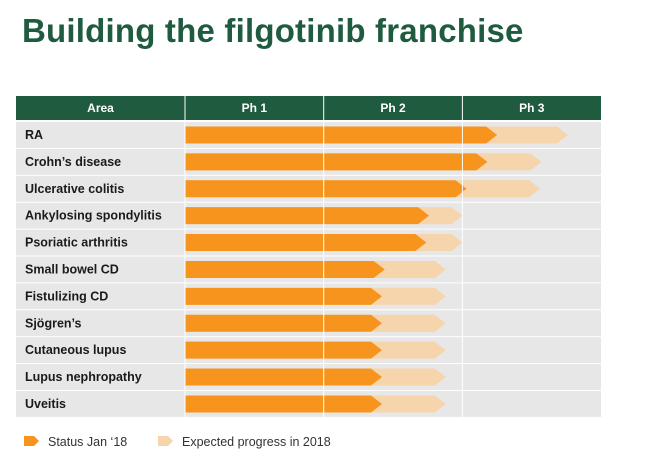 This screenshot has height=460, width=668. What do you see at coordinates (273, 30) in the screenshot?
I see `page-title: Building the filgotinib franchise` at bounding box center [273, 30].